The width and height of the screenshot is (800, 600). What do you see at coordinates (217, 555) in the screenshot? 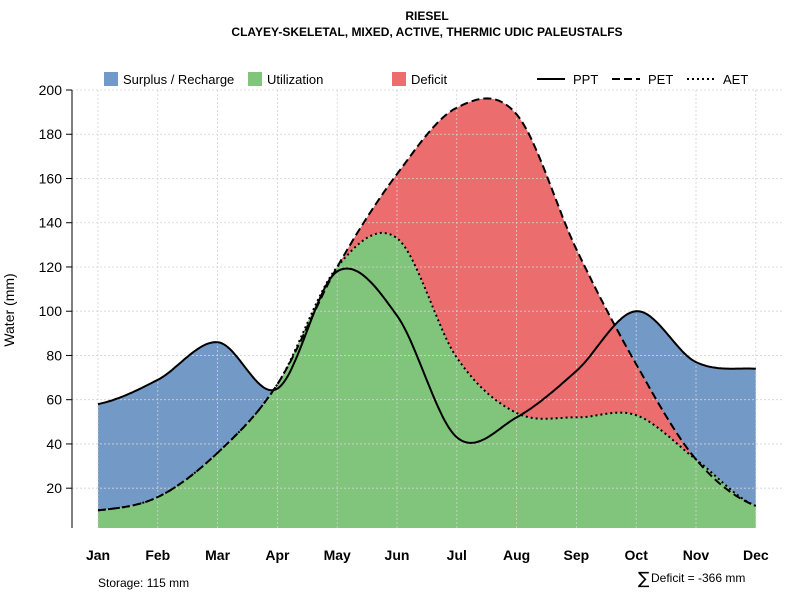
I see `x-tick-label-mar: Mar` at bounding box center [217, 555].